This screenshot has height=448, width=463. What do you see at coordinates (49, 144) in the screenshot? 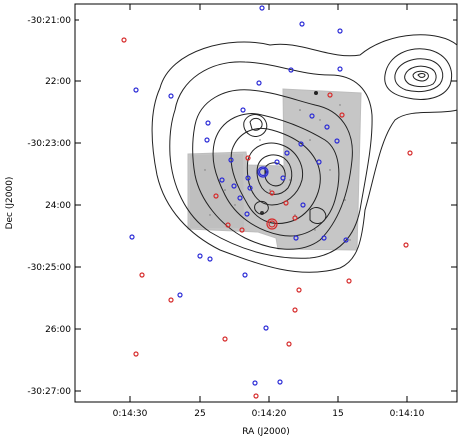
I see `y-tick-label: -30:23:00` at bounding box center [49, 144].